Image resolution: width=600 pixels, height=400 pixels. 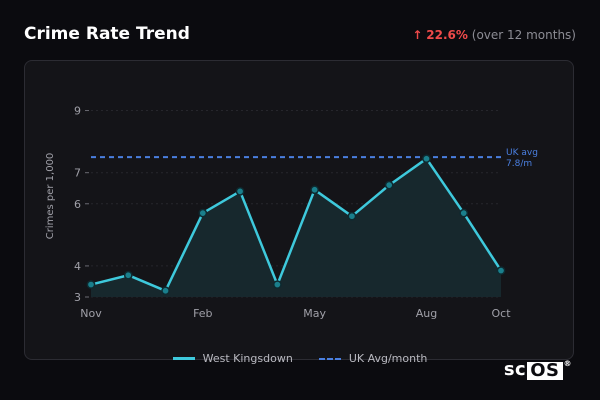 What do you see at coordinates (501, 313) in the screenshot?
I see `x-tick-label: Oct` at bounding box center [501, 313].